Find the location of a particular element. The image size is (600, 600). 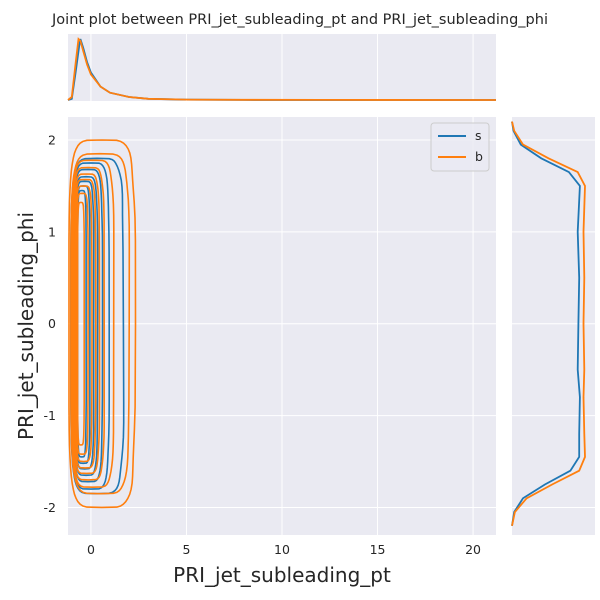

right-marginal-axes is located at coordinates (553, 326).